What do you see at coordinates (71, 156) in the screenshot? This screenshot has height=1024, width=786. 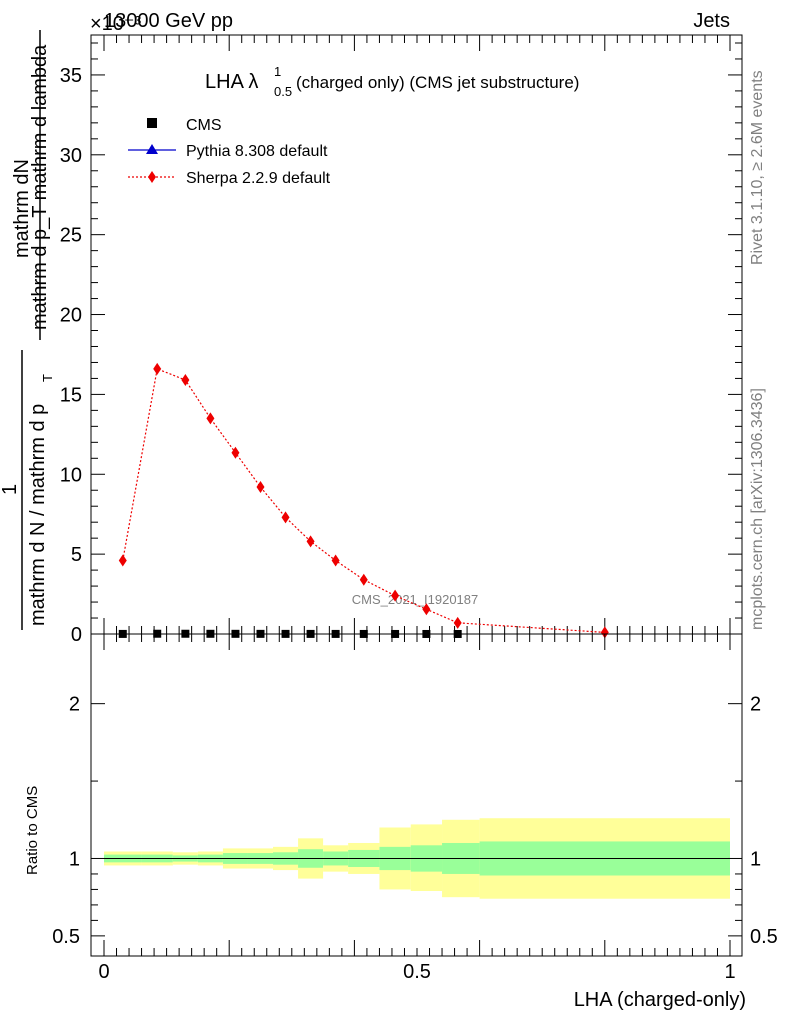 I see `main-ytick-label: 30` at bounding box center [71, 156].